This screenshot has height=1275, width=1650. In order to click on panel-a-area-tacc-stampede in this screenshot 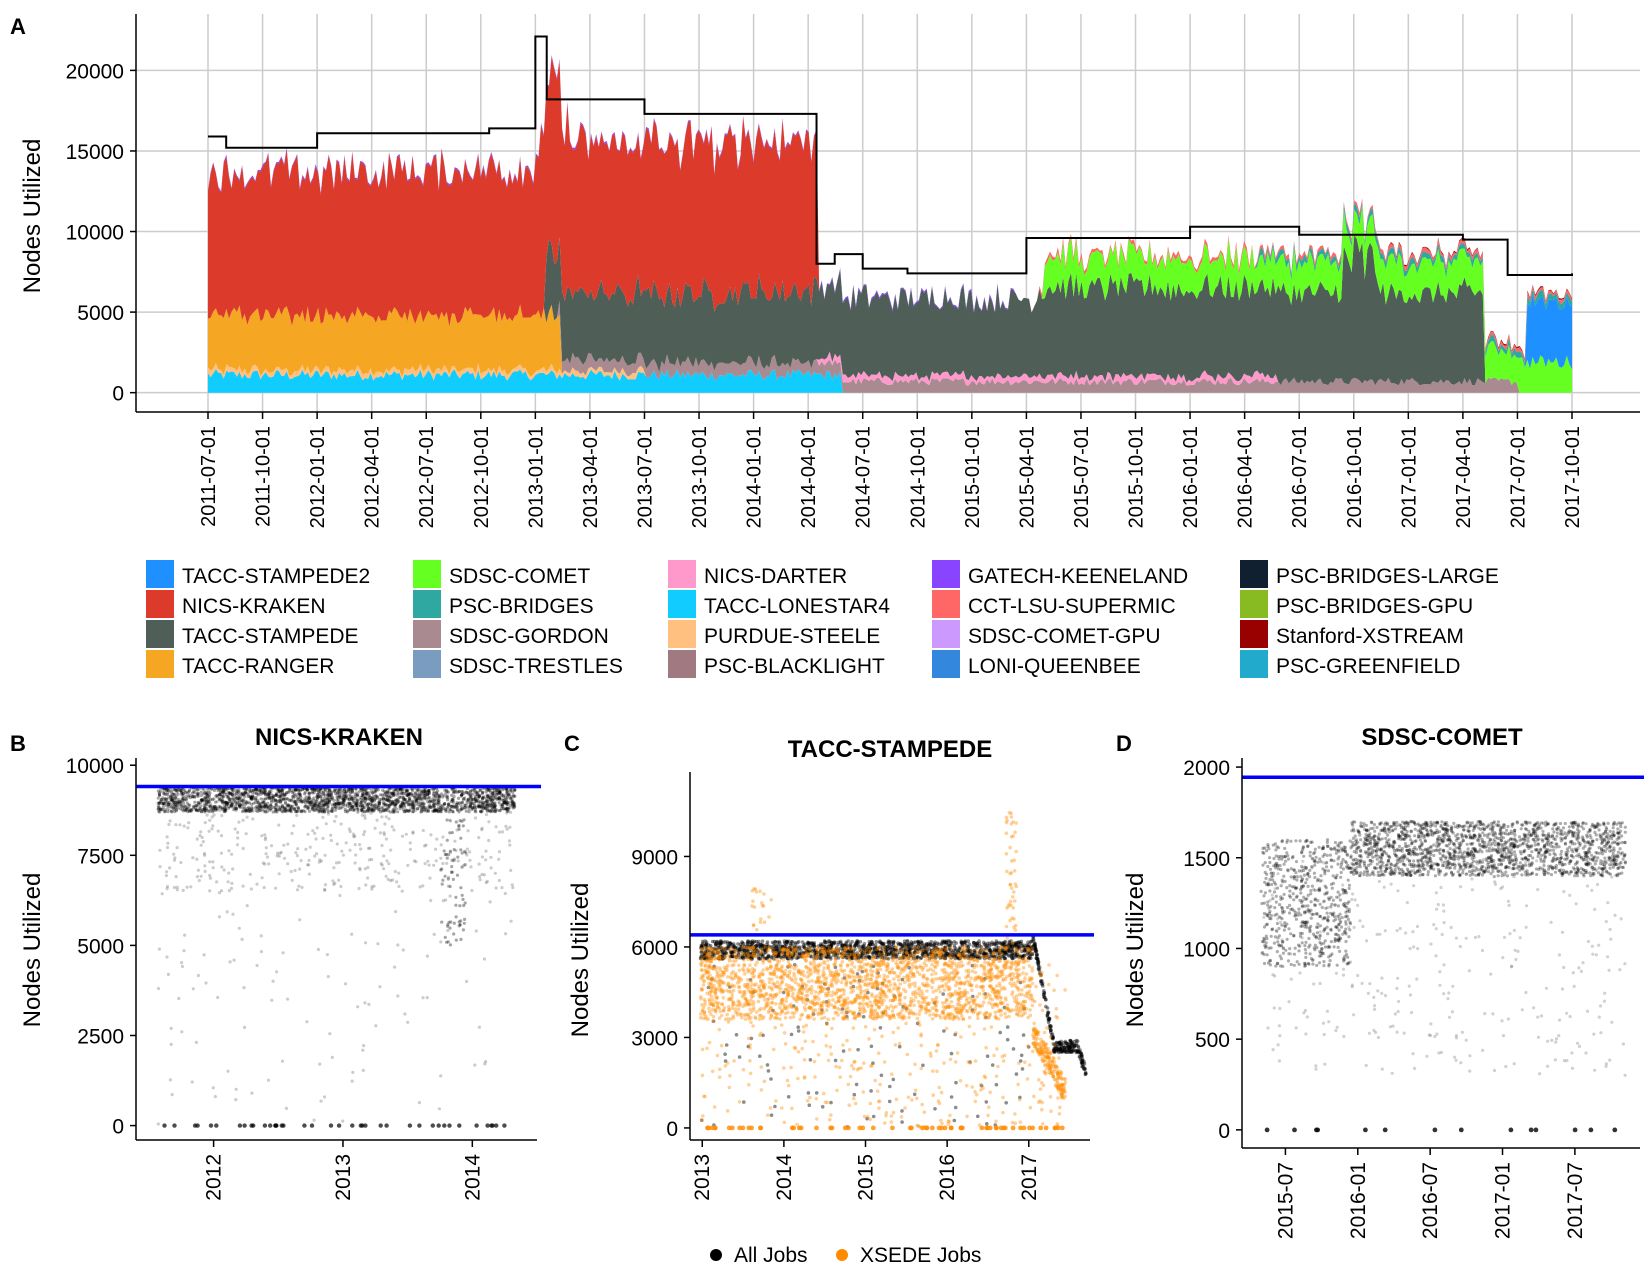, I will do `click(890, 313)`.